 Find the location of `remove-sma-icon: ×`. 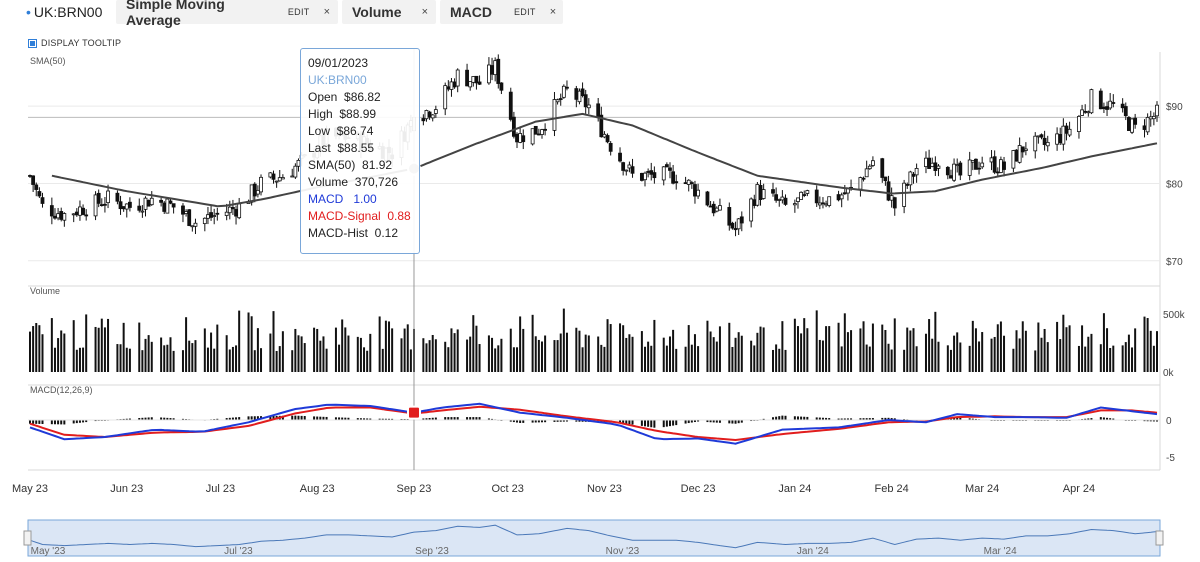

remove-sma-icon: × is located at coordinates (326, 12).